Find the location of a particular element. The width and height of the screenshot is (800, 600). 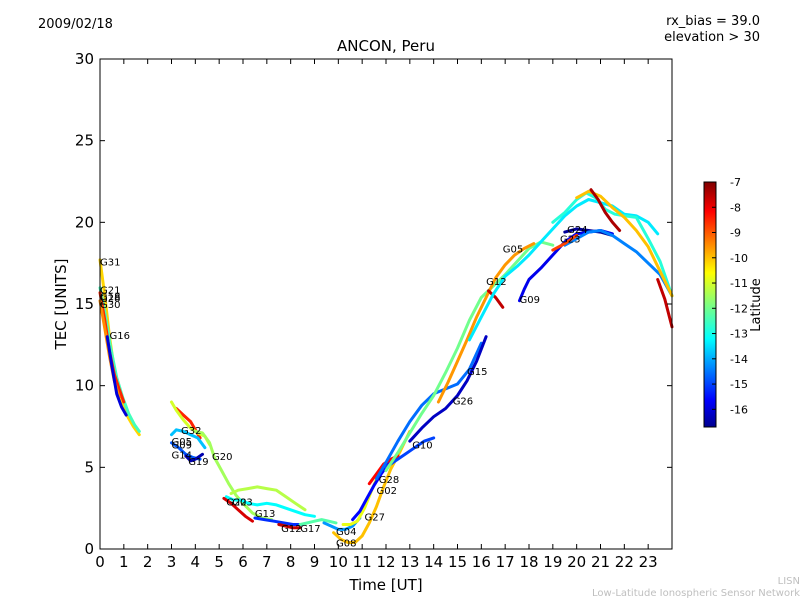

satellite-label: G12 is located at coordinates (496, 282).